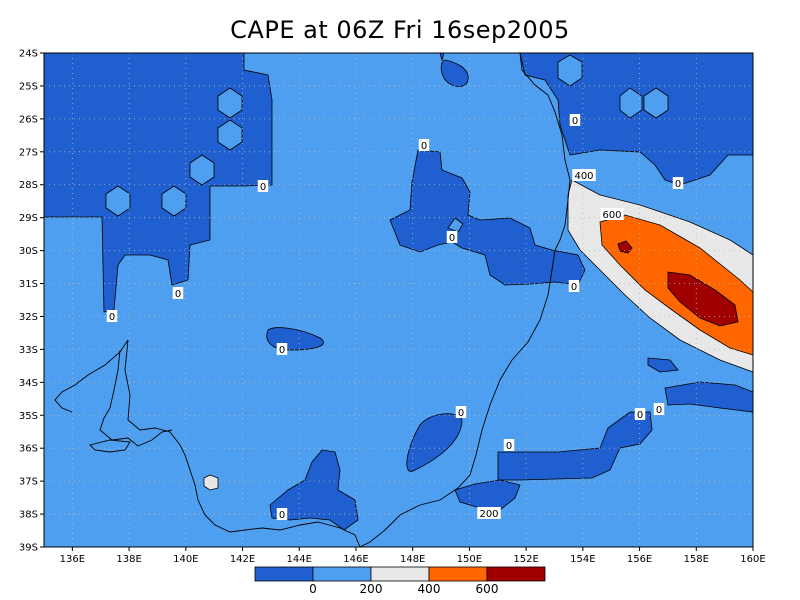 Image resolution: width=800 pixels, height=600 pixels. I want to click on color-bar-label: 600, so click(487, 589).